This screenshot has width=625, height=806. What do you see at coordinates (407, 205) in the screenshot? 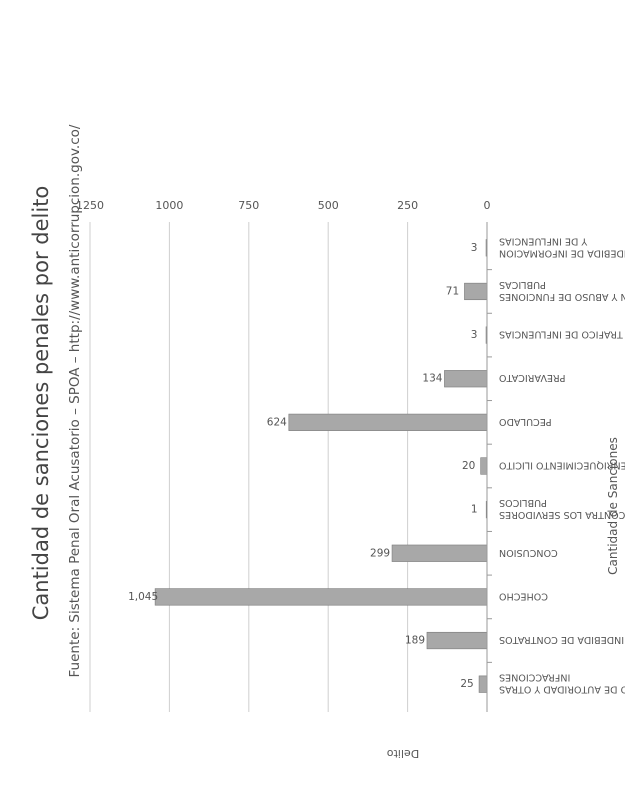
I see `y-tick-label: 250` at bounding box center [407, 205].